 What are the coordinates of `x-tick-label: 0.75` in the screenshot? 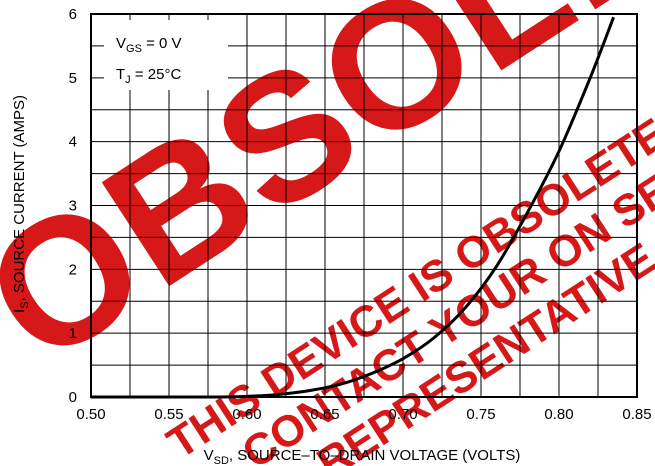 It's located at (480, 414).